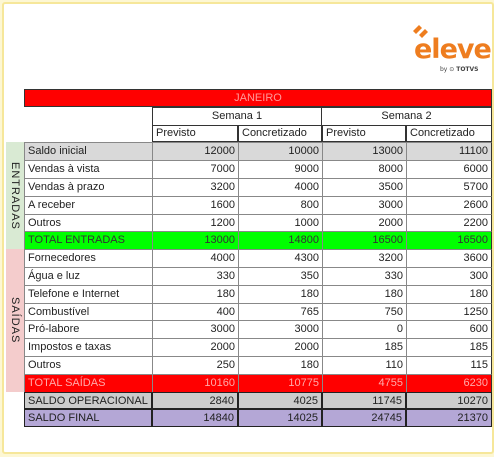  What do you see at coordinates (195, 382) in the screenshot?
I see `total-saidas-value: 10160` at bounding box center [195, 382].